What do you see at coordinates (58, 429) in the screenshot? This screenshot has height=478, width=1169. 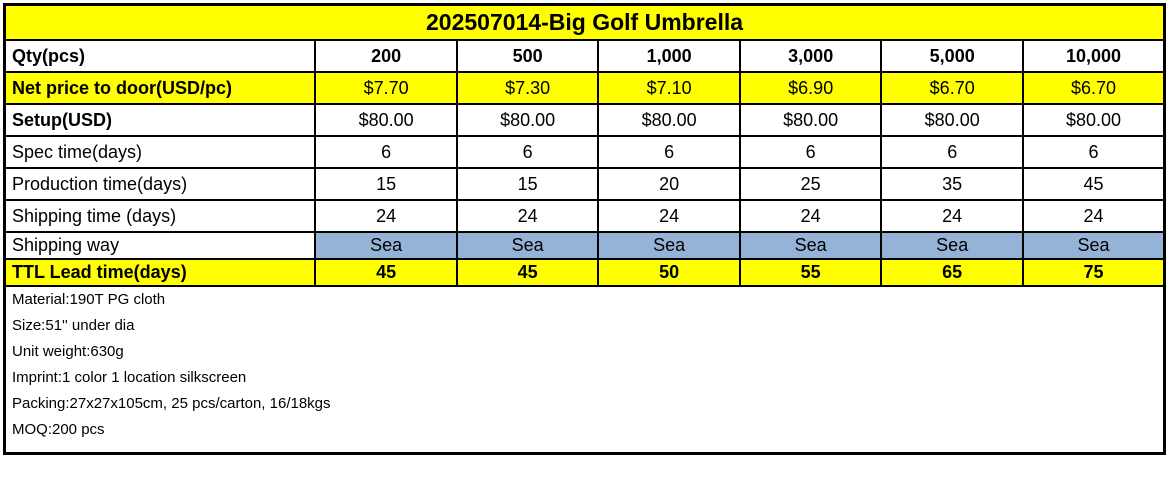 I see `note-moq: MOQ:200 pcs` at bounding box center [58, 429].